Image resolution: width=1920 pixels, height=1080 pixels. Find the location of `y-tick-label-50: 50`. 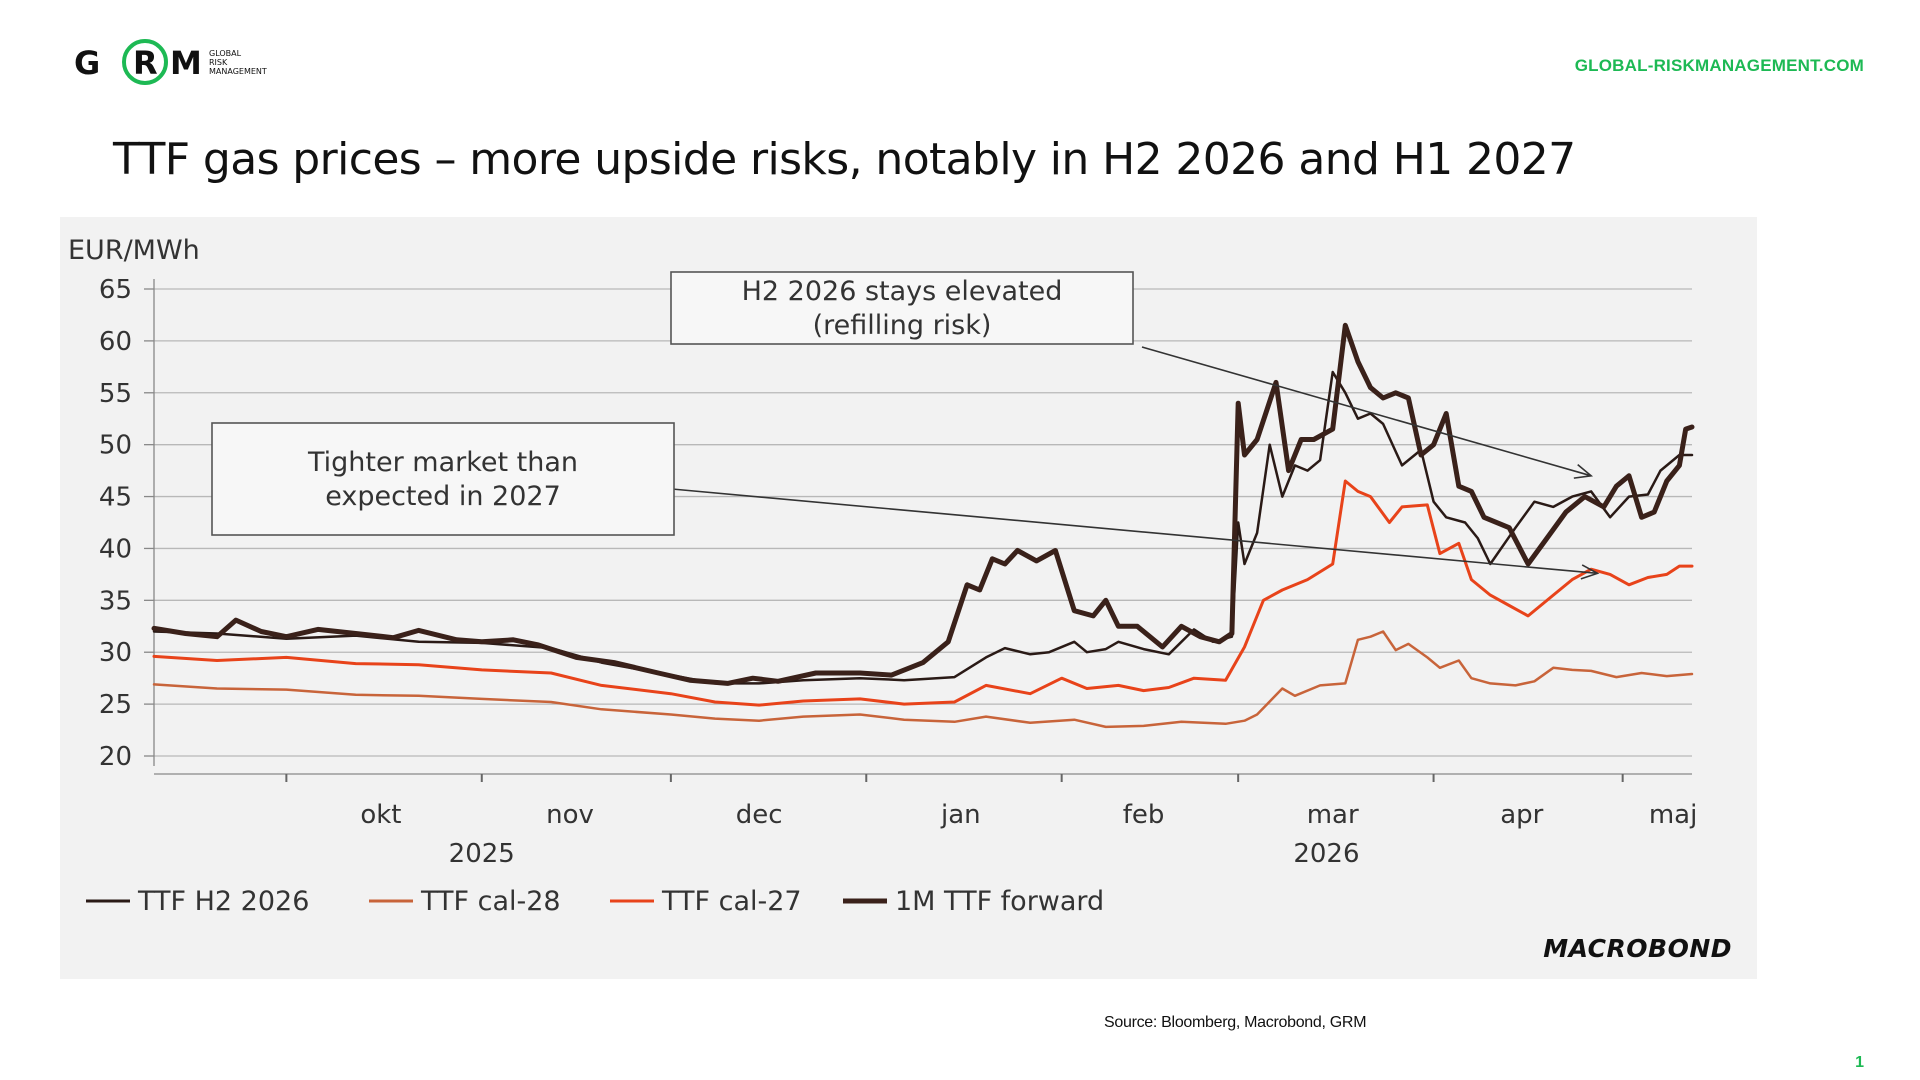

y-tick-label-50: 50 is located at coordinates (115, 446).